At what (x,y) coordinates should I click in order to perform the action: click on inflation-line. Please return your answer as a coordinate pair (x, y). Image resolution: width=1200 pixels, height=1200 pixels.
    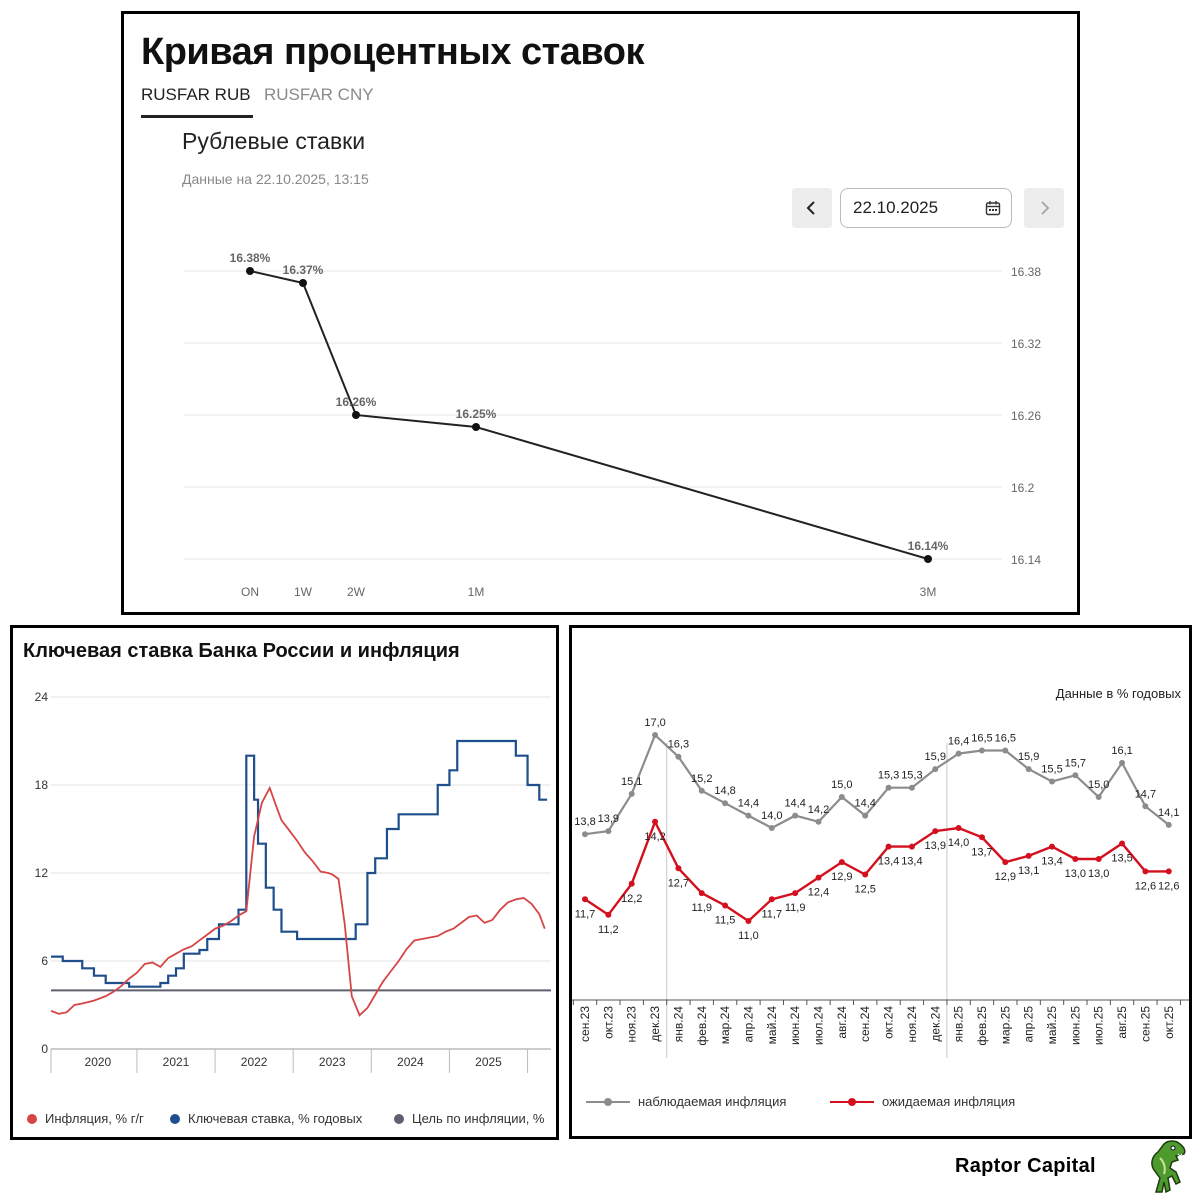
    Looking at the image, I should click on (298, 901).